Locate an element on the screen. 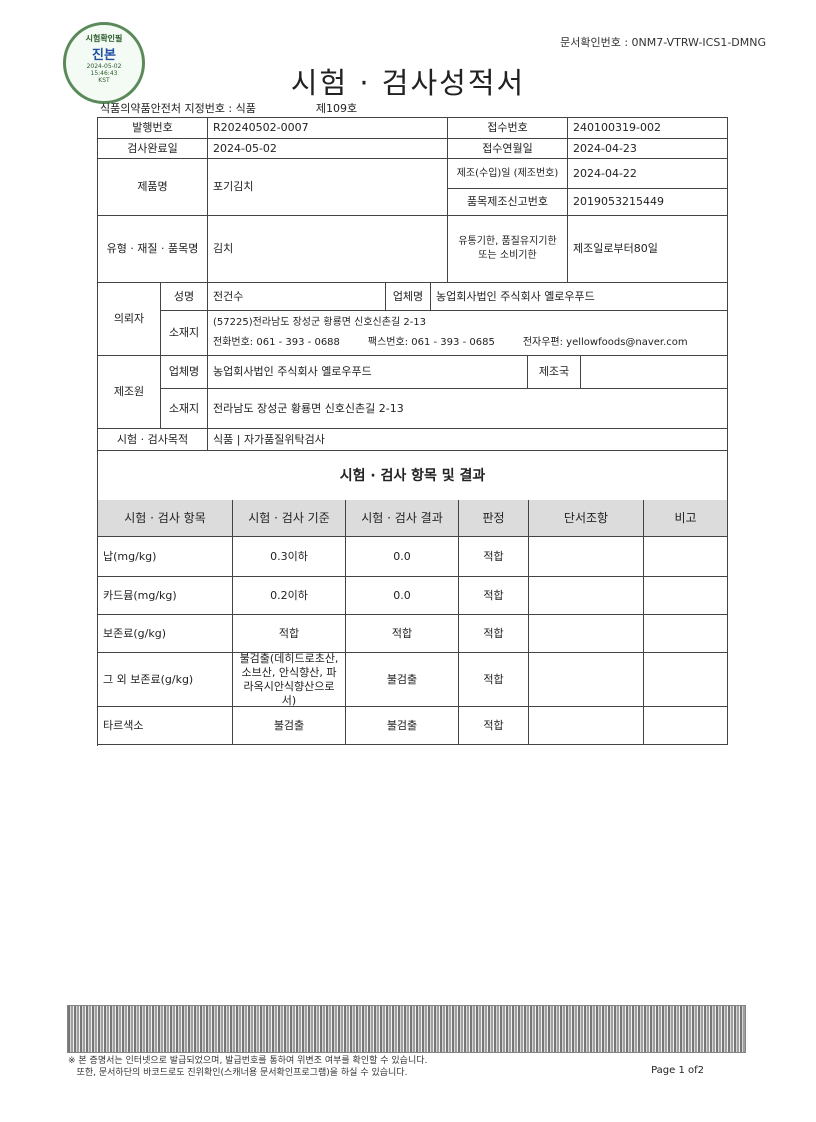 This screenshot has height=1122, width=816. test-standard: 0.3이하 is located at coordinates (289, 557).